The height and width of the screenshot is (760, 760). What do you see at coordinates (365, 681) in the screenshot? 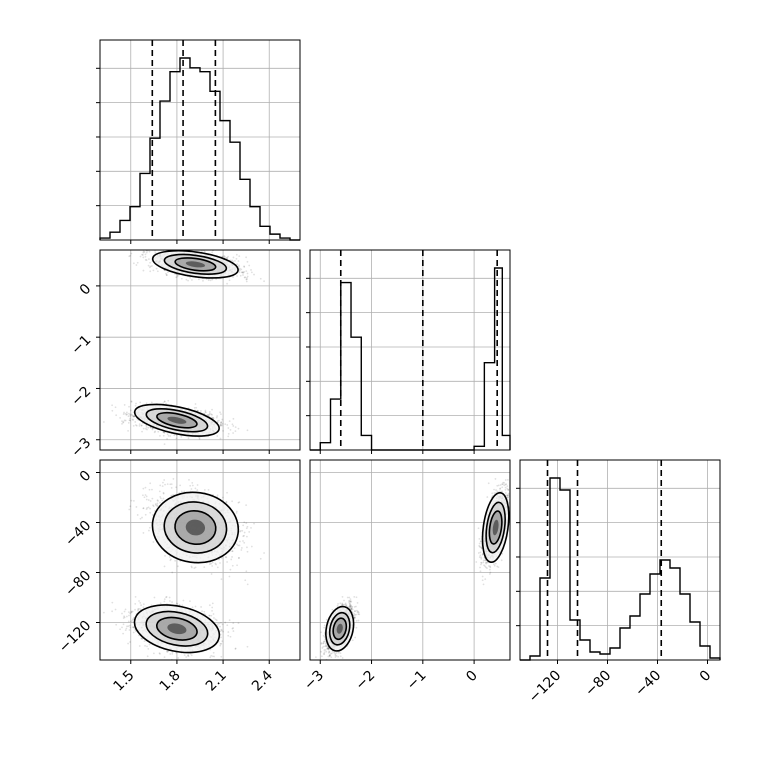
I see `x-tick-label: −2` at bounding box center [365, 681].